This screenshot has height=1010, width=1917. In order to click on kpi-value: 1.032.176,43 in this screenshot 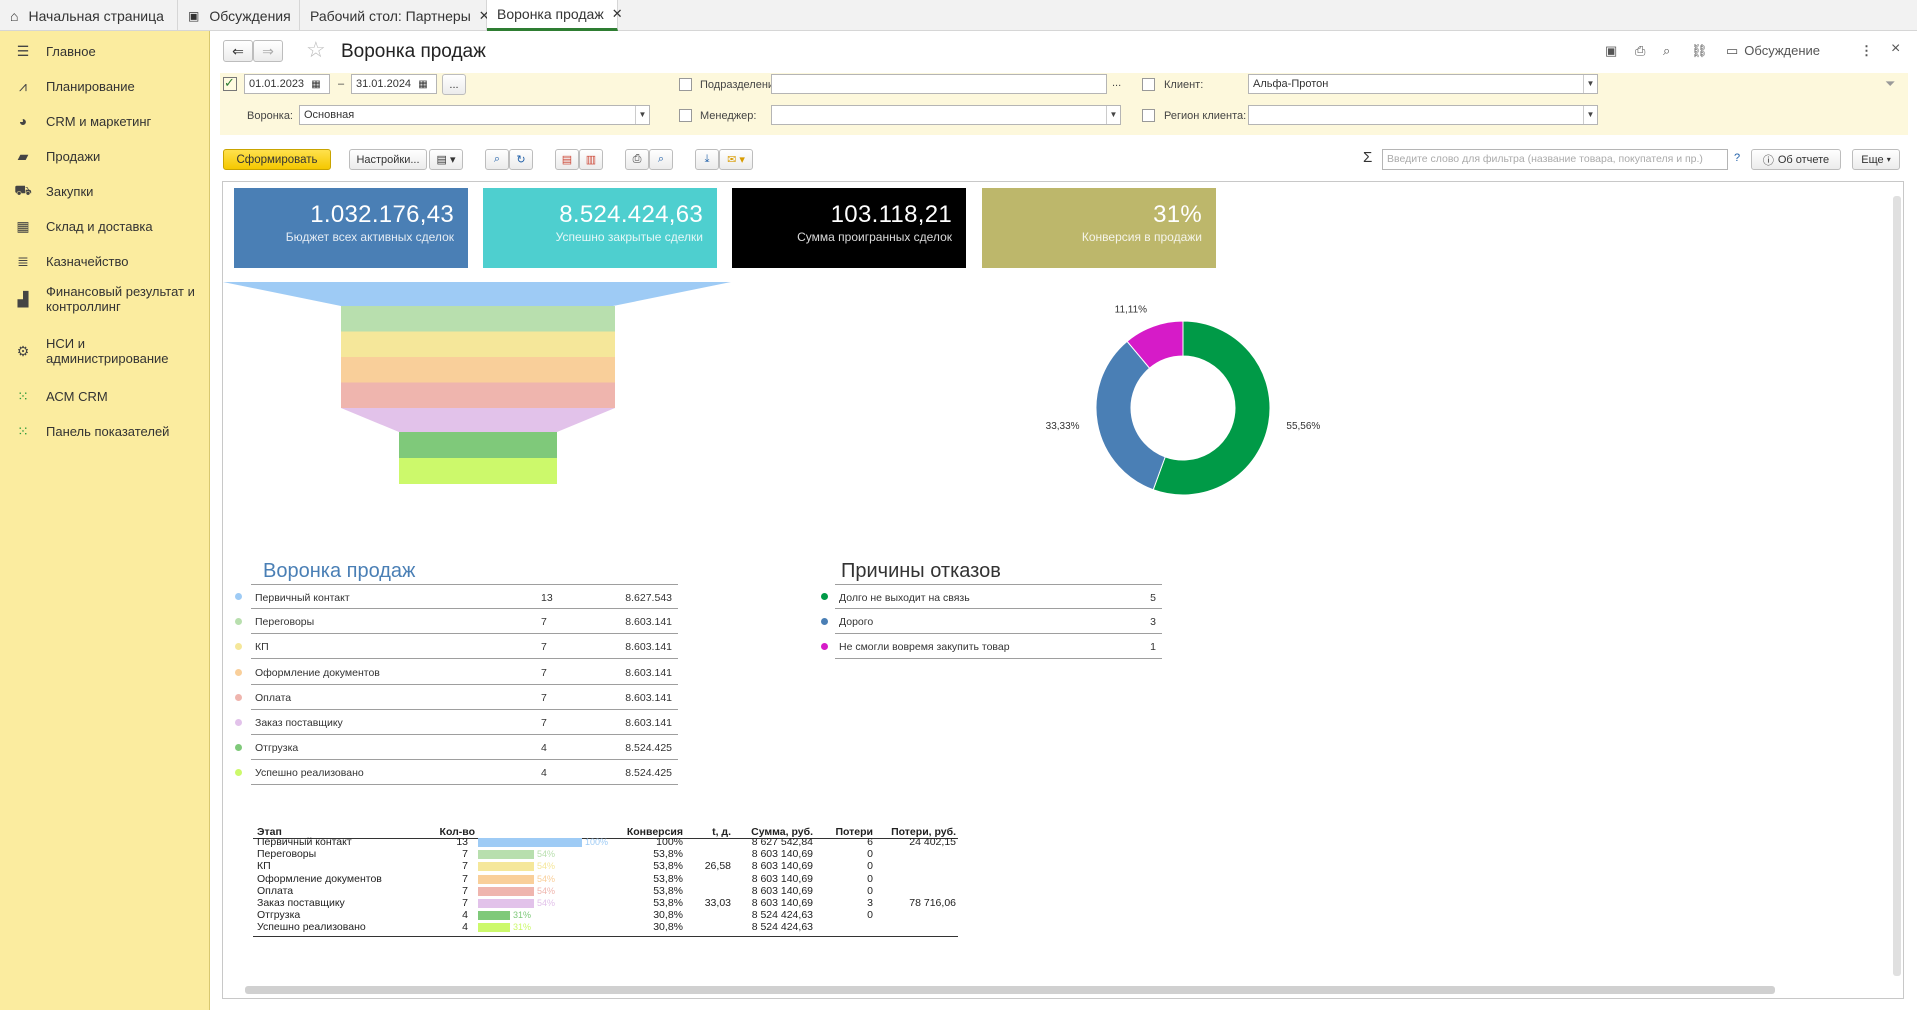, I will do `click(382, 214)`.